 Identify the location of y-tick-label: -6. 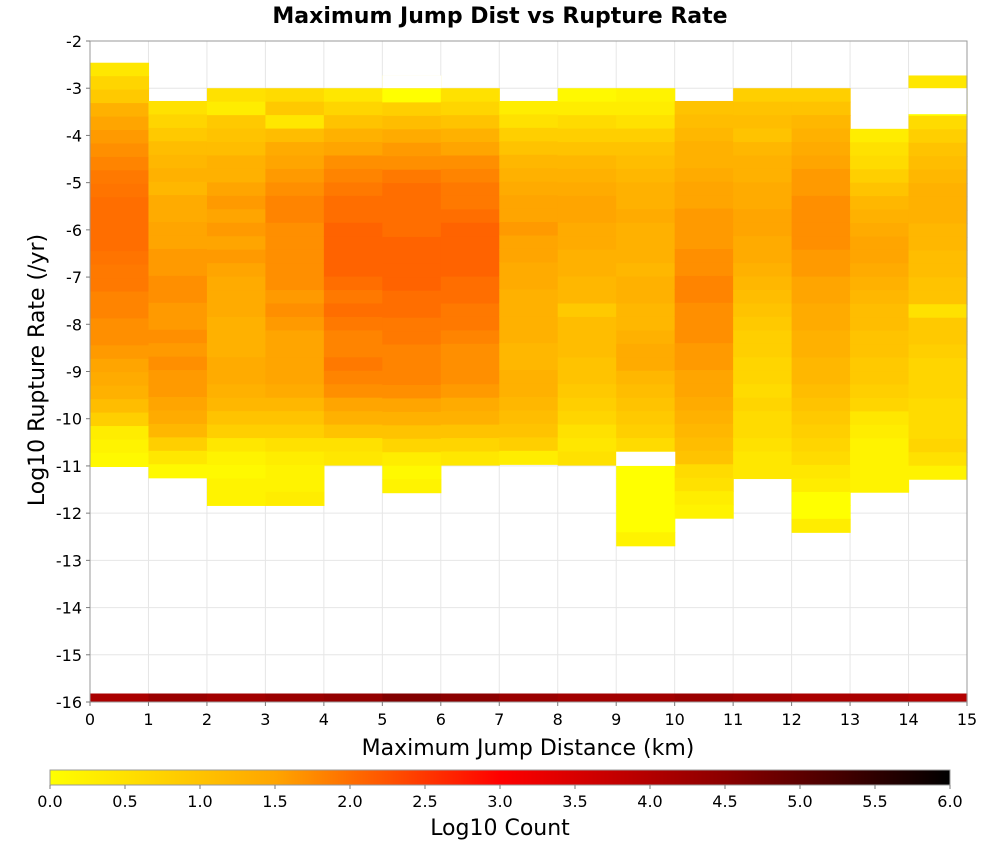
(74, 230).